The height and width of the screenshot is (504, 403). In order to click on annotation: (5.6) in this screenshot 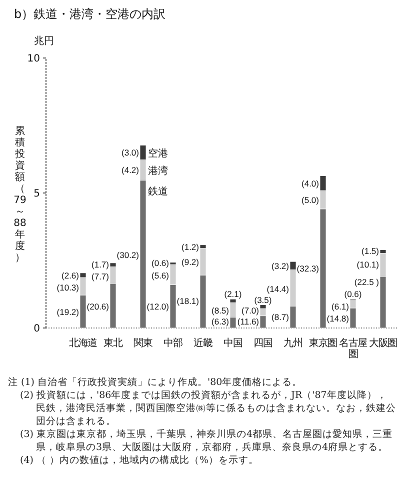, I will do `click(161, 275)`.